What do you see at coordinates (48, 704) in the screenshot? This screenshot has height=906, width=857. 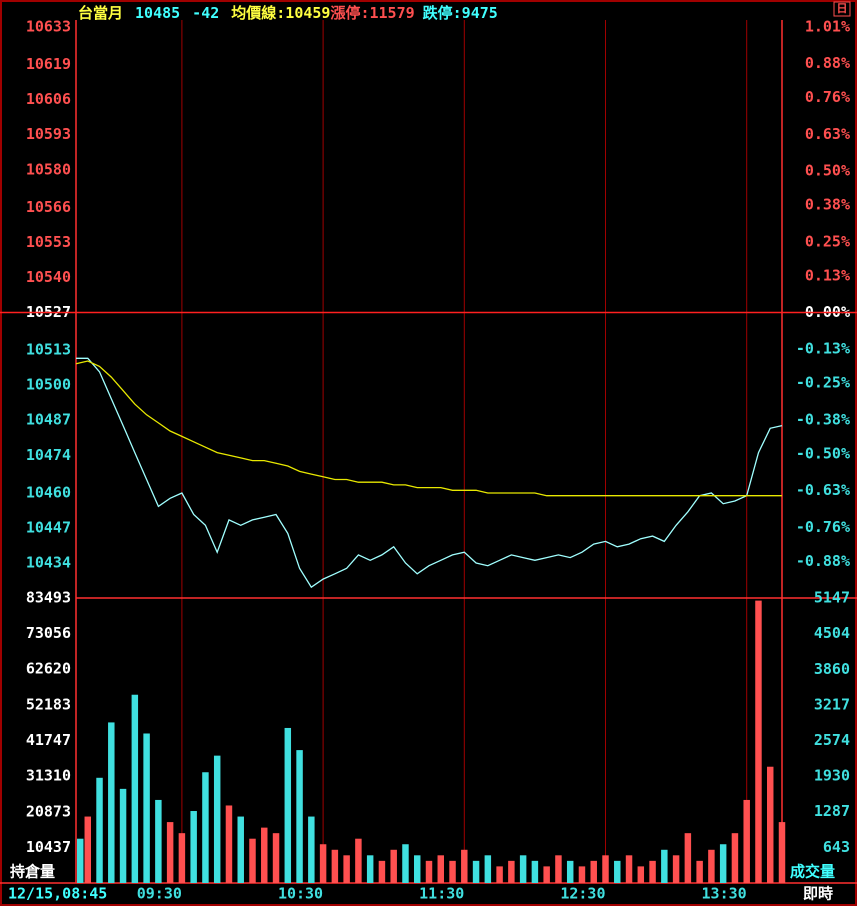 I see `y-tick-label: 52183` at bounding box center [48, 704].